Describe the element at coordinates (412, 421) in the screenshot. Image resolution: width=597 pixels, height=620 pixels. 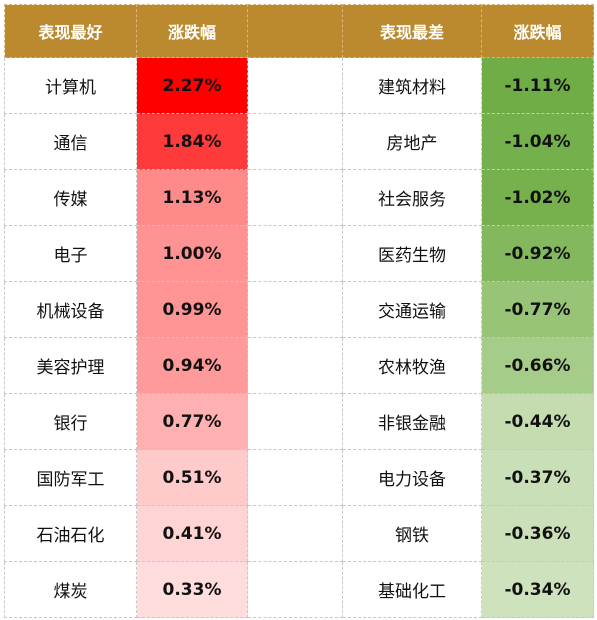
I see `worst-industry-name: 非银金融` at that location.